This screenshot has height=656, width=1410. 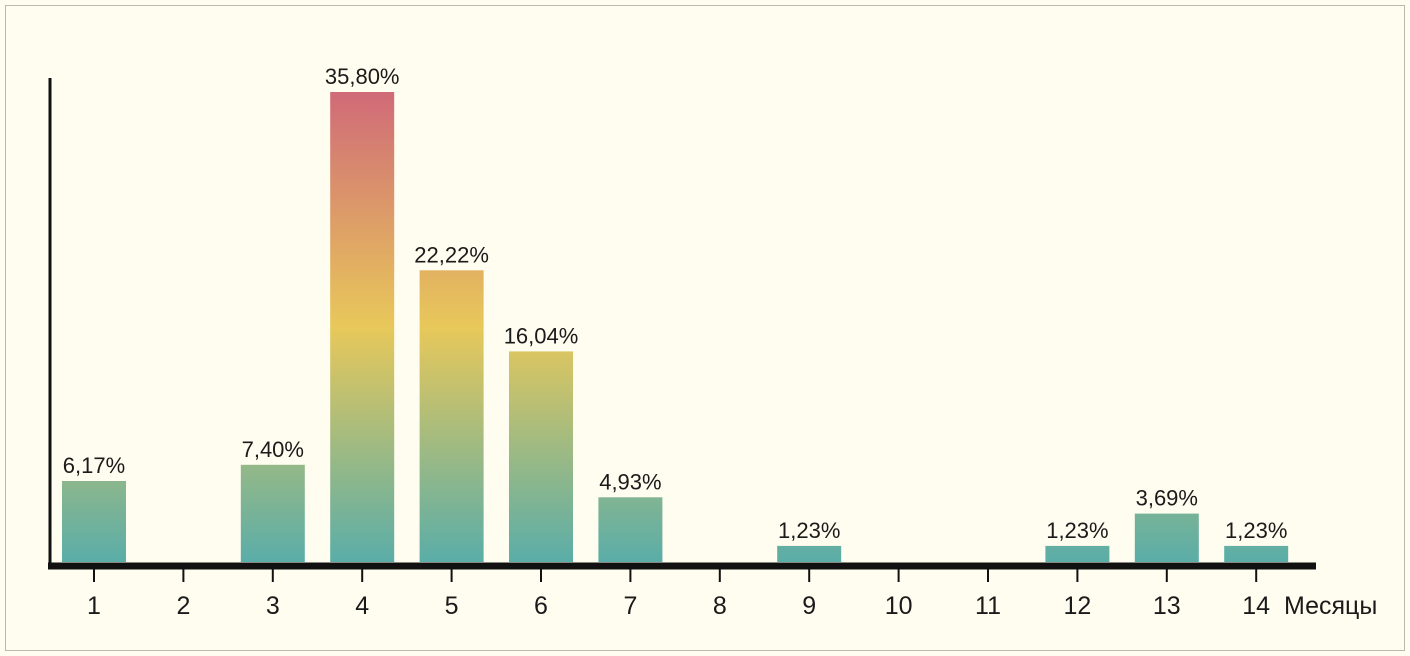 I want to click on x-tick-label-1: 1, so click(x=94, y=606).